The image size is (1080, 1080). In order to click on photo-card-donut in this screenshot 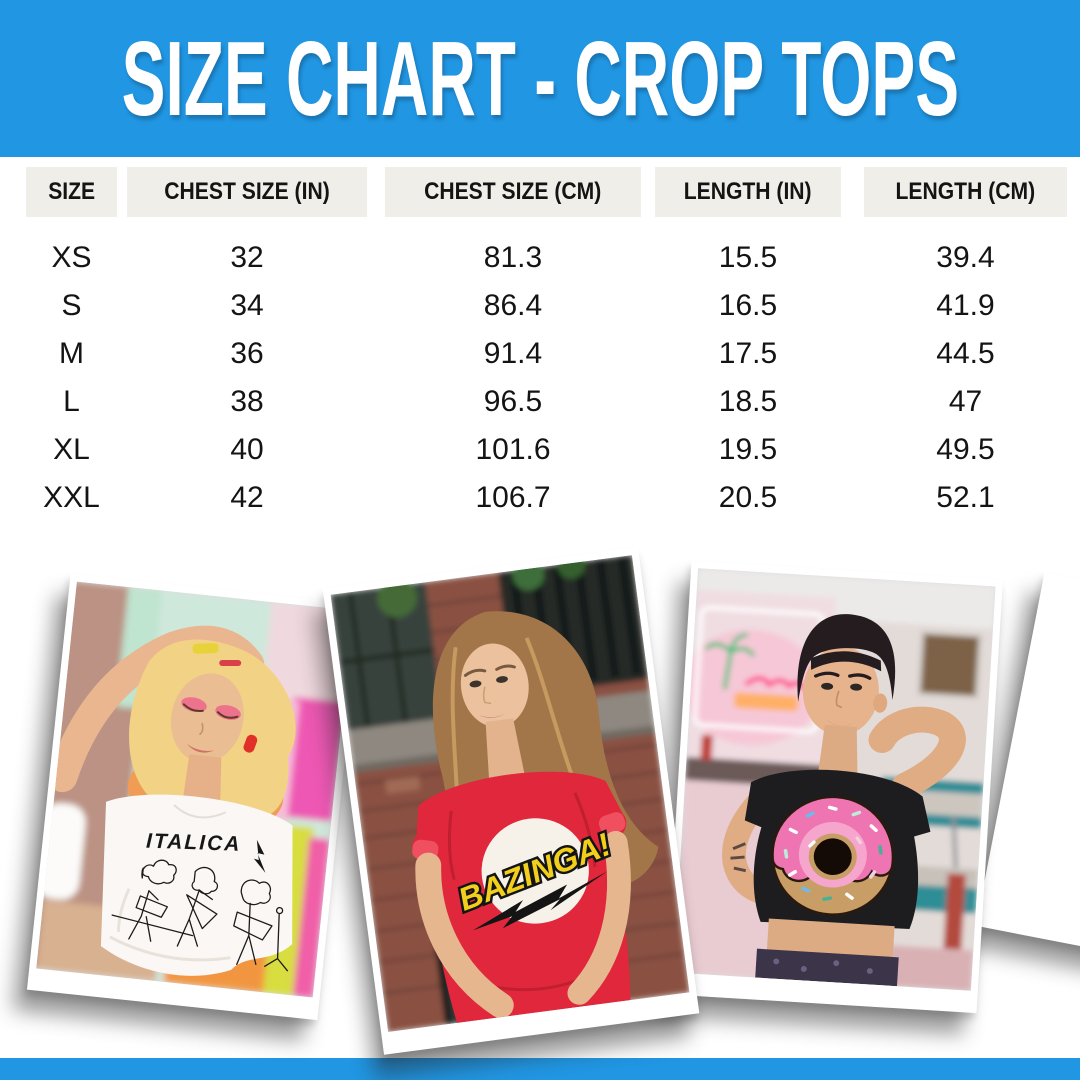, I will do `click(834, 787)`.